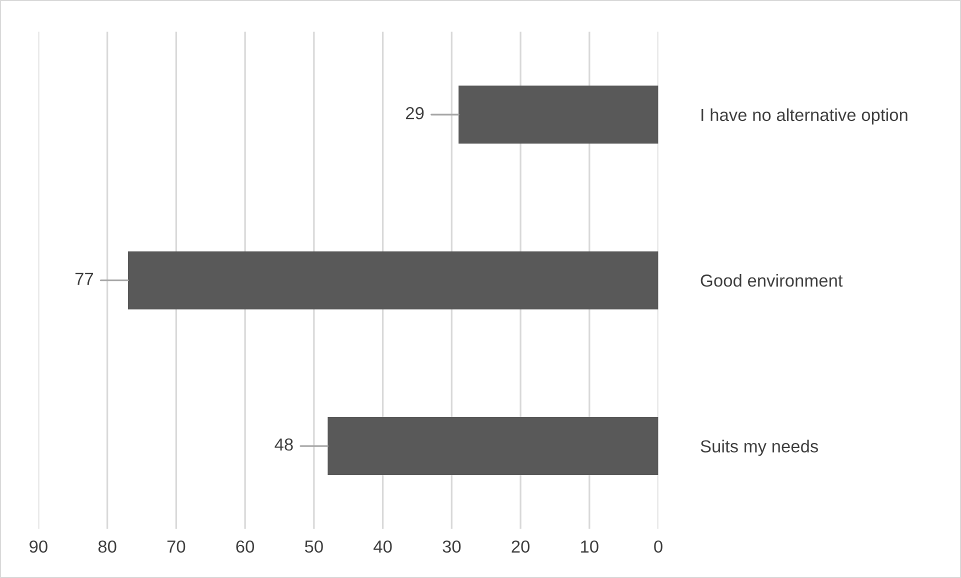  I want to click on x-tick-label: 10, so click(589, 546).